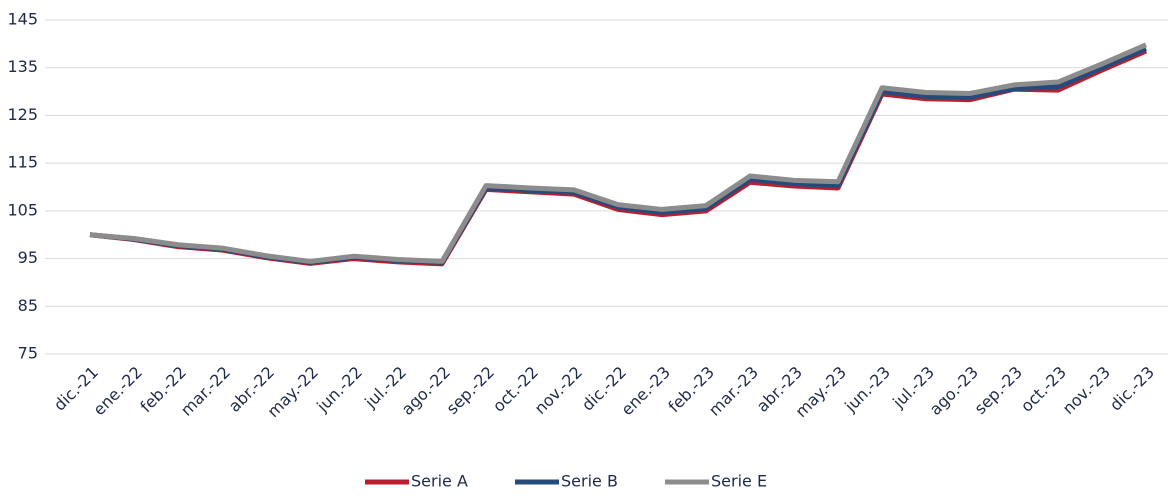 Image resolution: width=1170 pixels, height=500 pixels. I want to click on x-tick-label: jun.-22, so click(339, 390).